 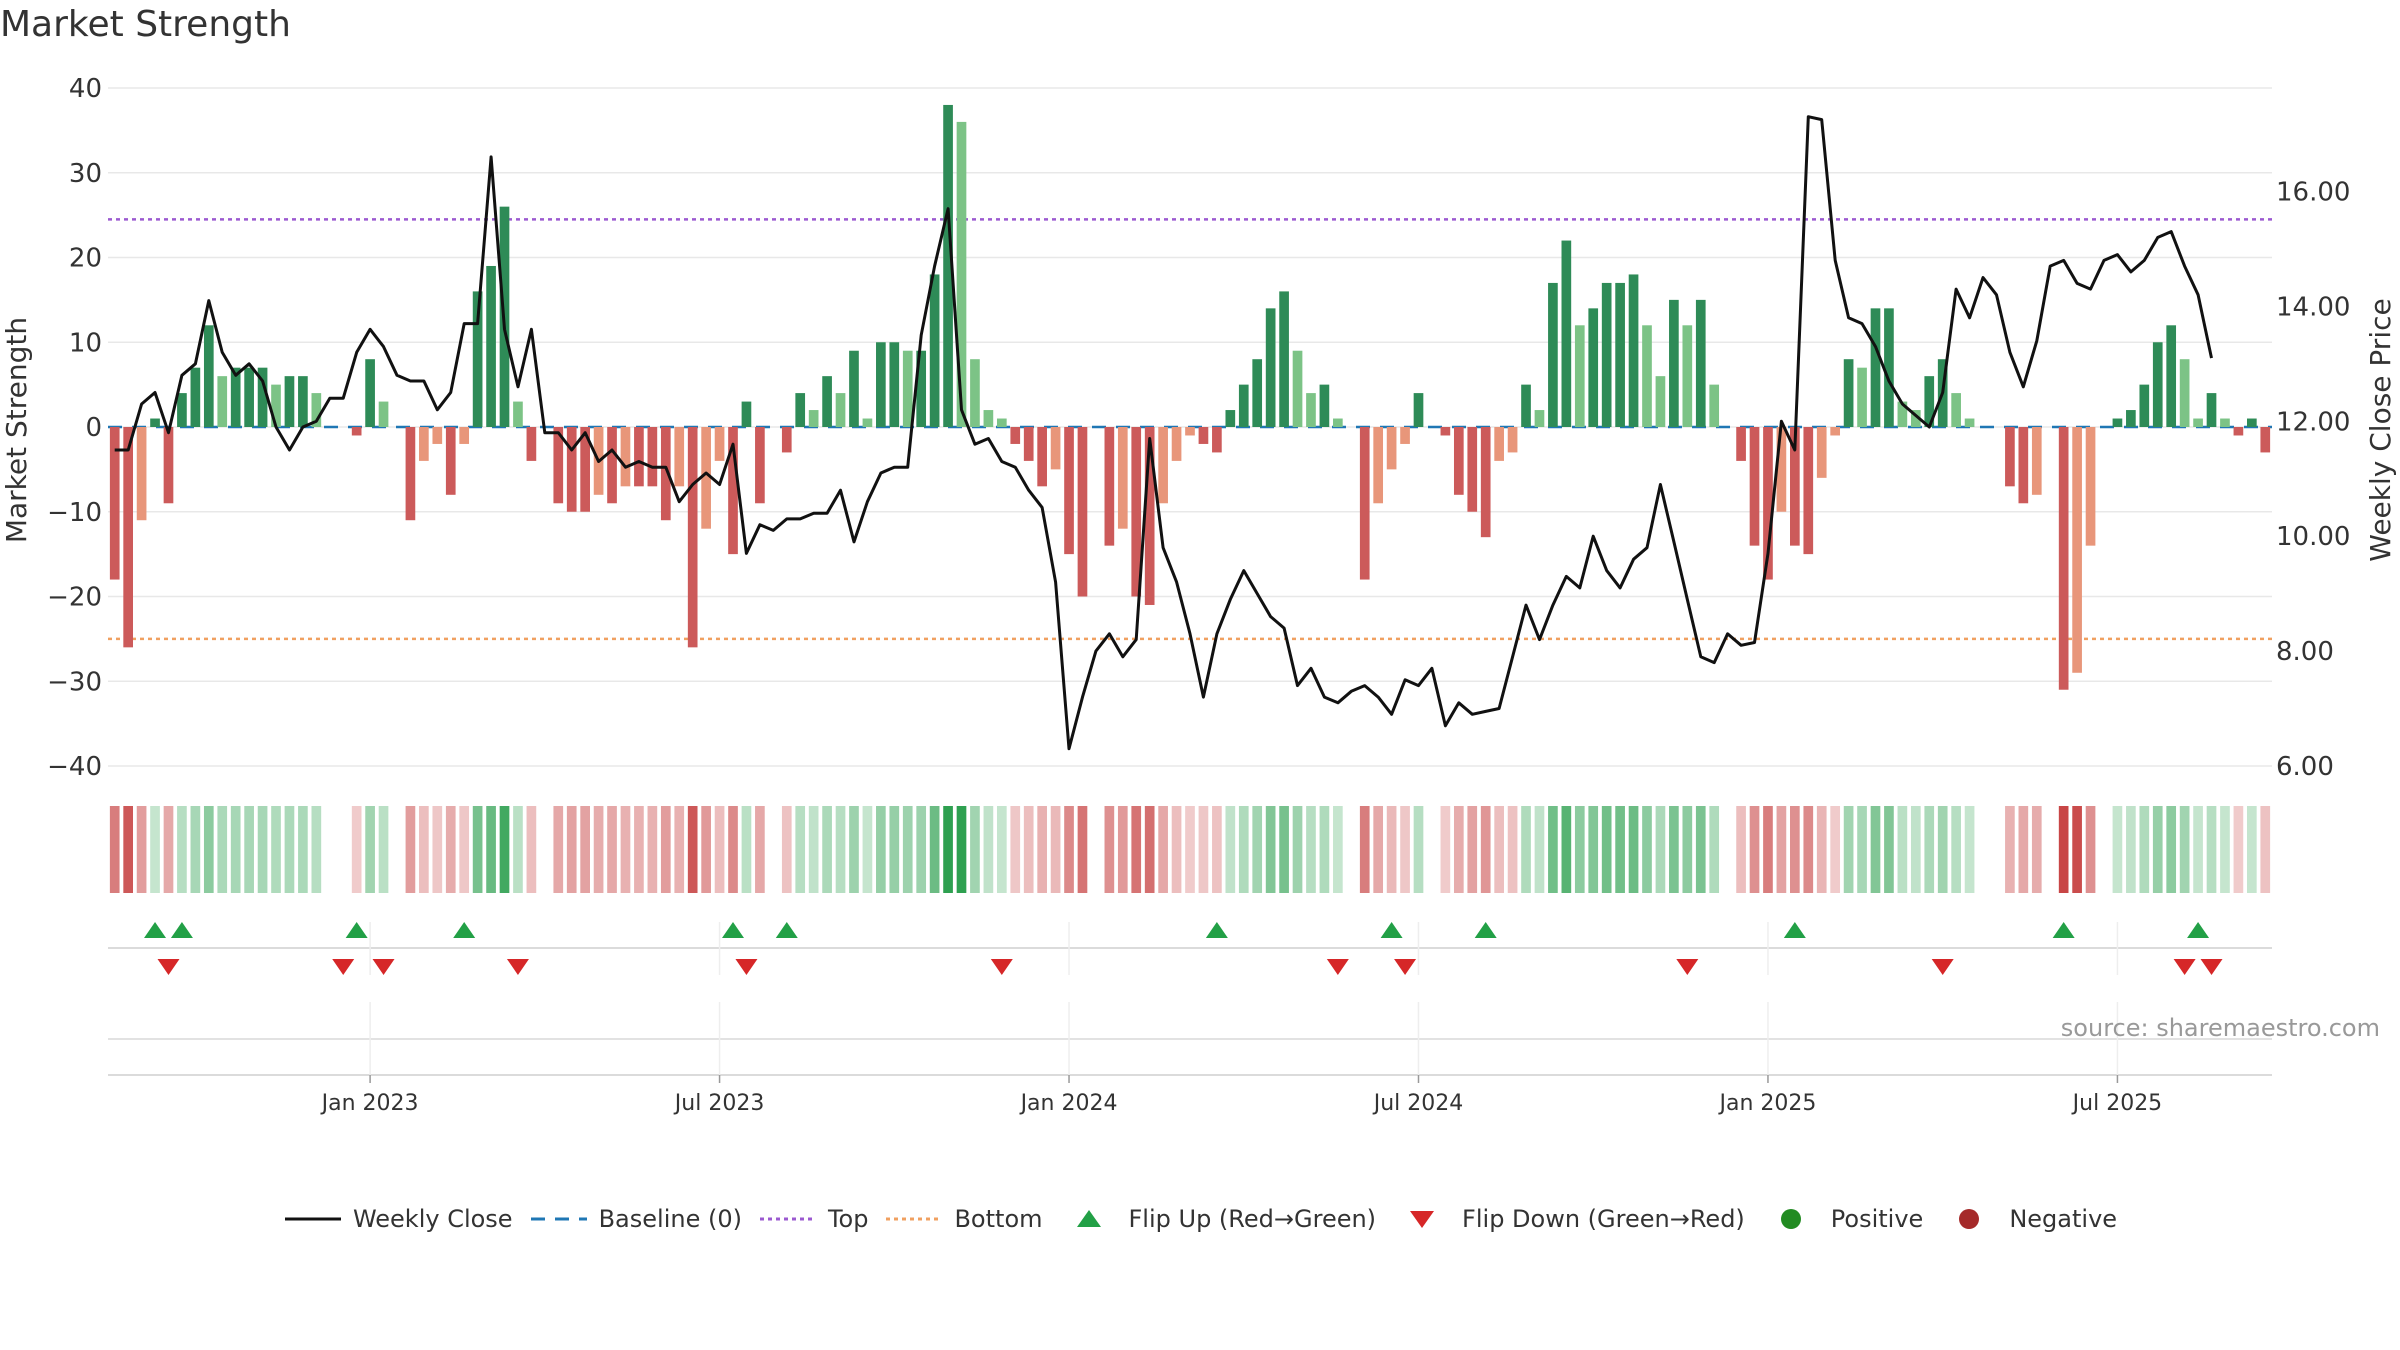 I want to click on regime-strip, so click(x=1190, y=849).